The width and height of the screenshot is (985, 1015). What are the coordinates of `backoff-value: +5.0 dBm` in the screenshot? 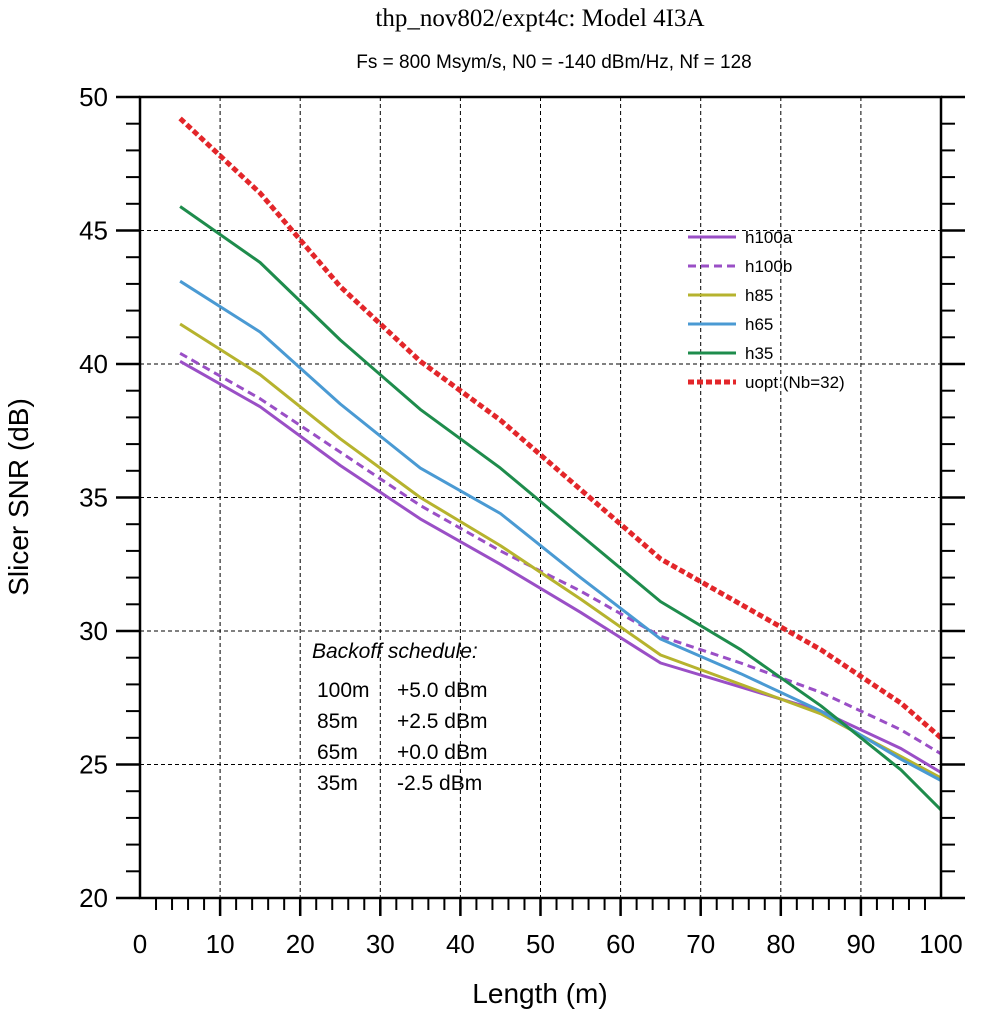 It's located at (442, 690).